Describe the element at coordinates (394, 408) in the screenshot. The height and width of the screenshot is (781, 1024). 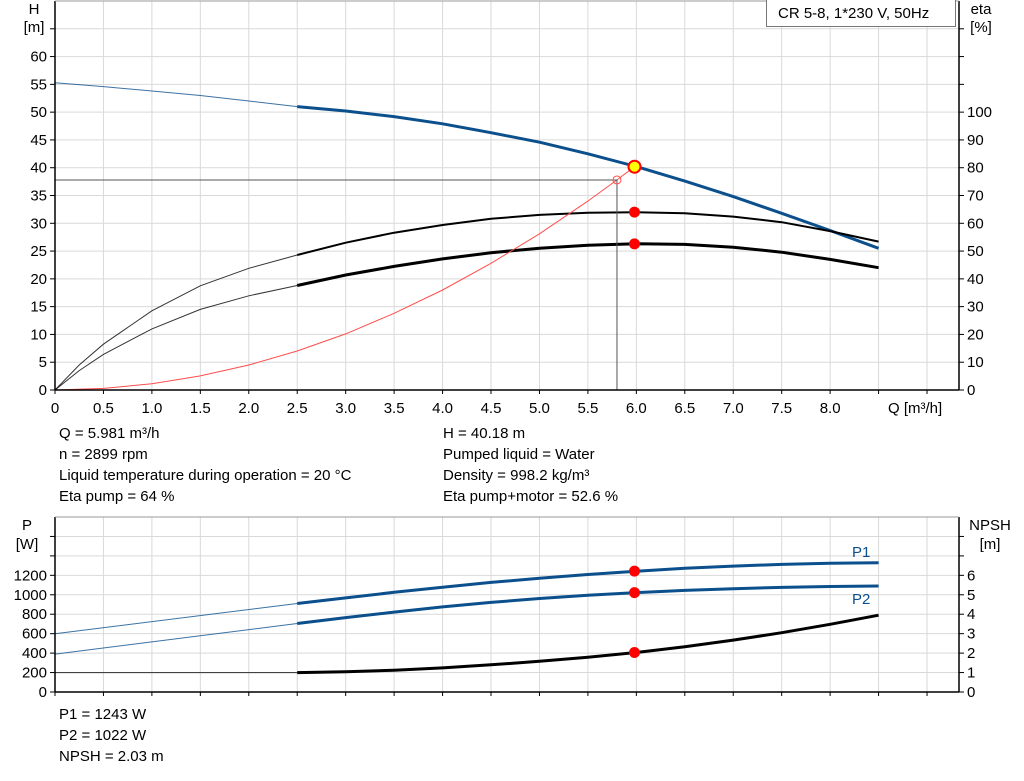
I see `x-tick-label: 3.5` at that location.